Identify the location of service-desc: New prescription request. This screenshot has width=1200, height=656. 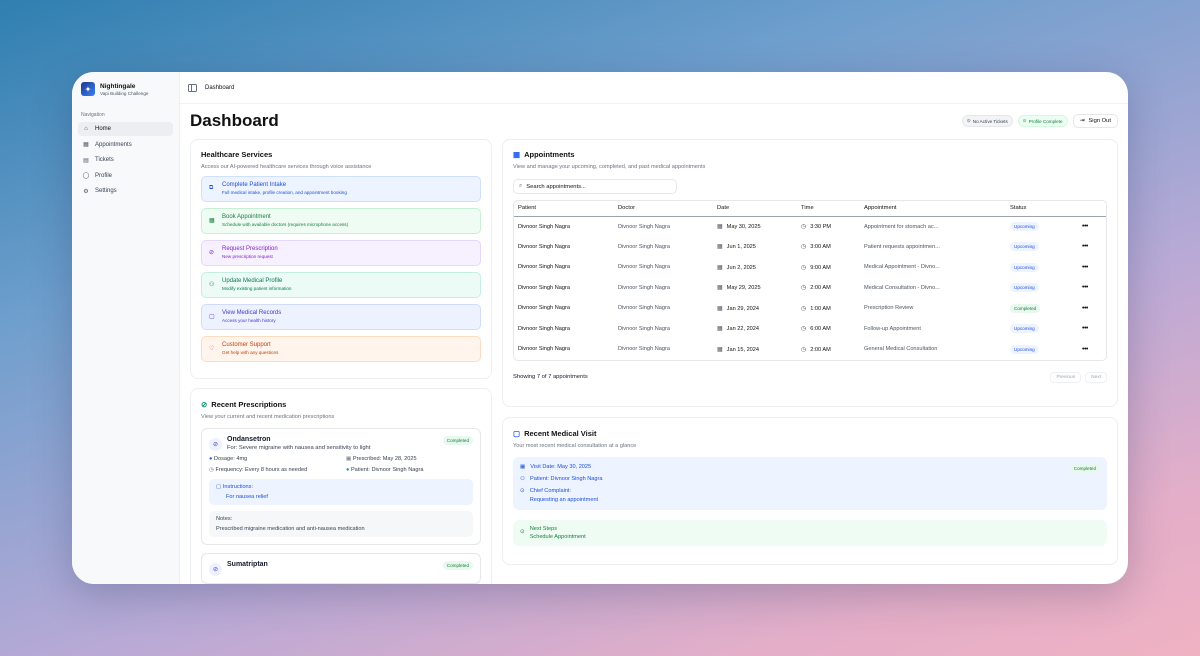
(247, 256).